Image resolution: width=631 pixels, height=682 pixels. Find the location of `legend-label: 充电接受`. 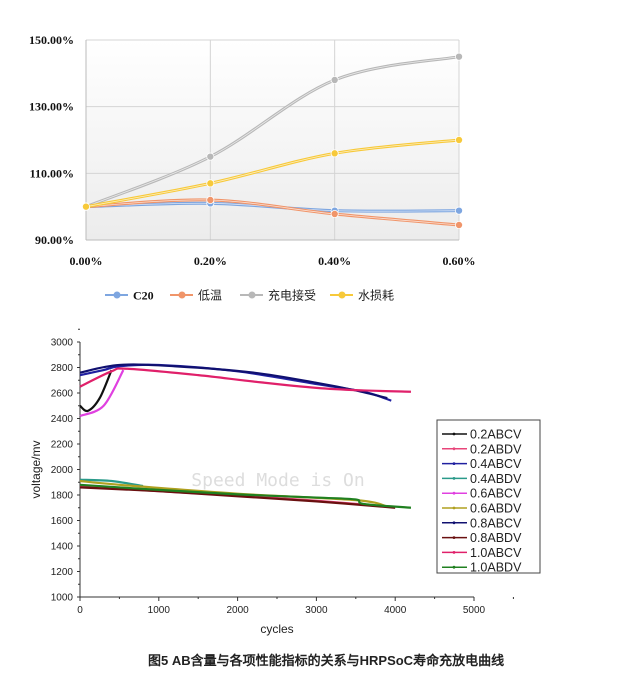

legend-label: 充电接受 is located at coordinates (292, 295).